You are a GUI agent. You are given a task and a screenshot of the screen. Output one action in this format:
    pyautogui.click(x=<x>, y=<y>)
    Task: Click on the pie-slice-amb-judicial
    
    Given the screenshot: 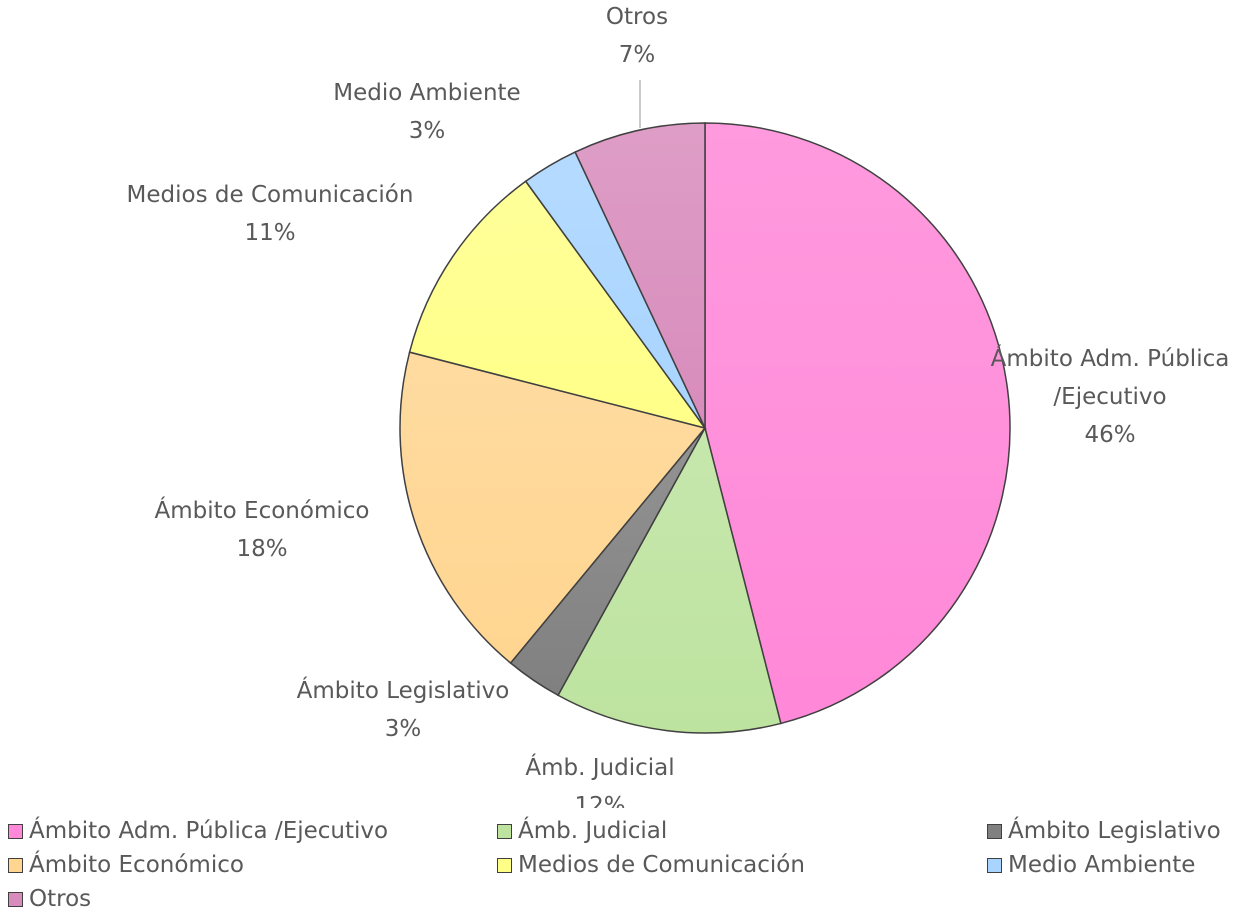 What is the action you would take?
    pyautogui.click(x=669, y=579)
    